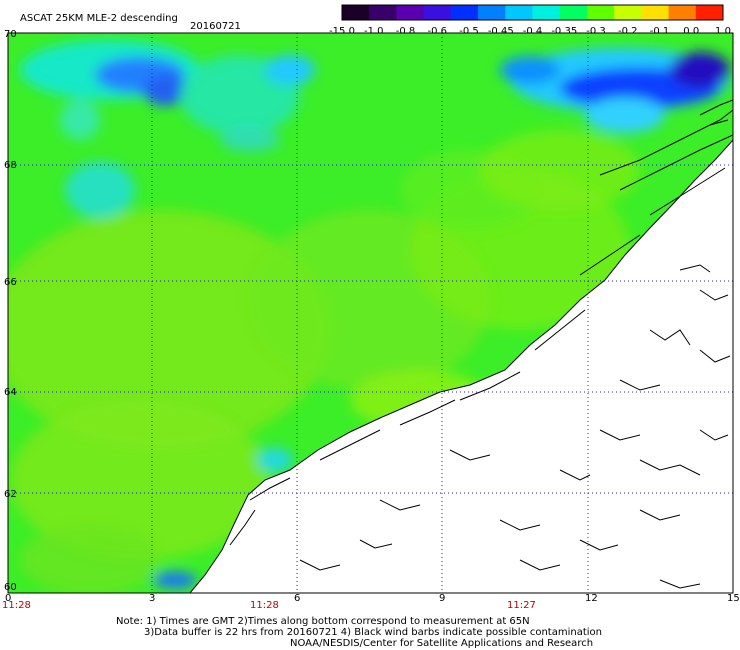 The image size is (740, 650). What do you see at coordinates (564, 31) in the screenshot?
I see `color-scale-label: -0.35` at bounding box center [564, 31].